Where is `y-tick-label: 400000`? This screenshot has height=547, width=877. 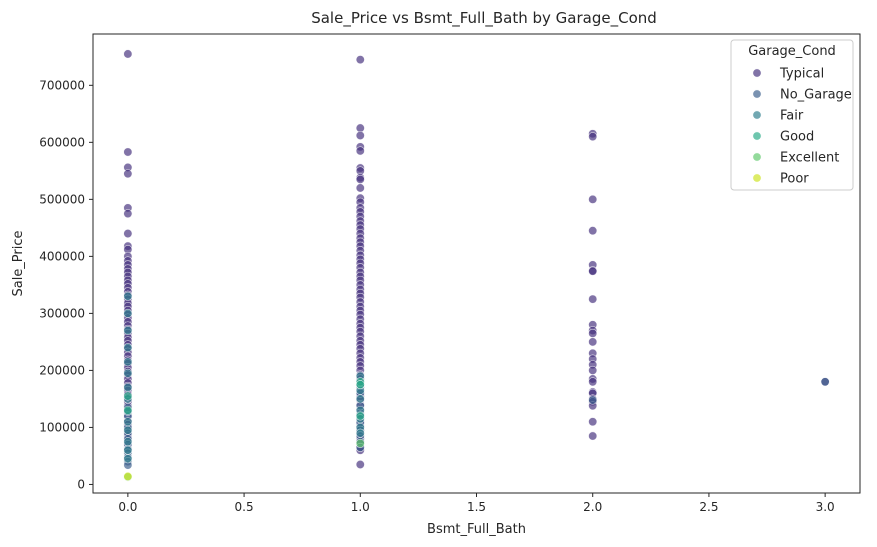 y-tick-label: 400000 is located at coordinates (62, 256).